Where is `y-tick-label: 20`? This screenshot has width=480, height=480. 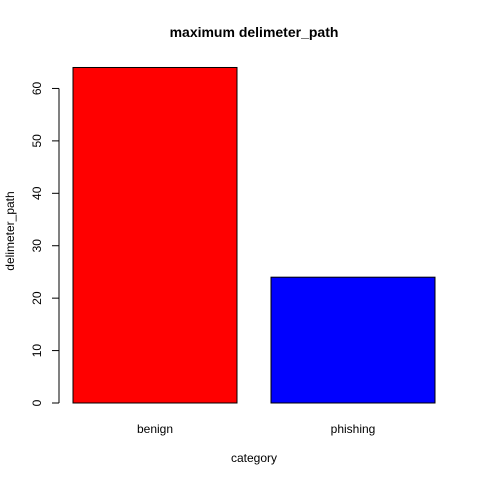
y-tick-label: 20 is located at coordinates (37, 298).